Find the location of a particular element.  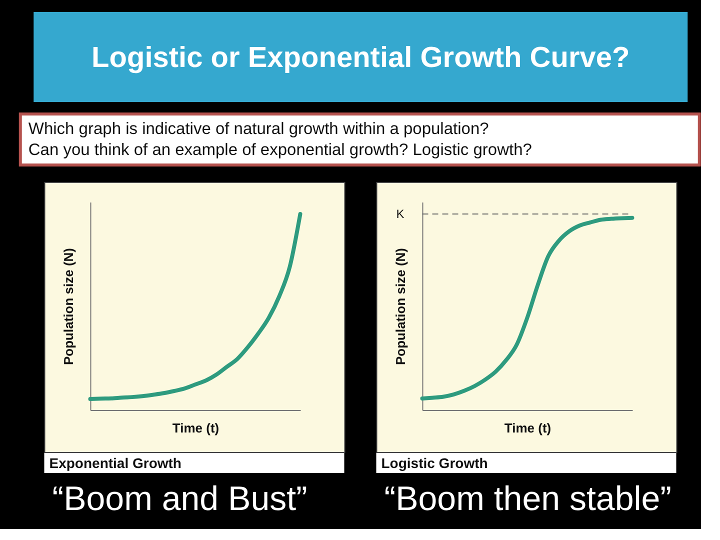

text: Logistic Growth is located at coordinates (434, 463).